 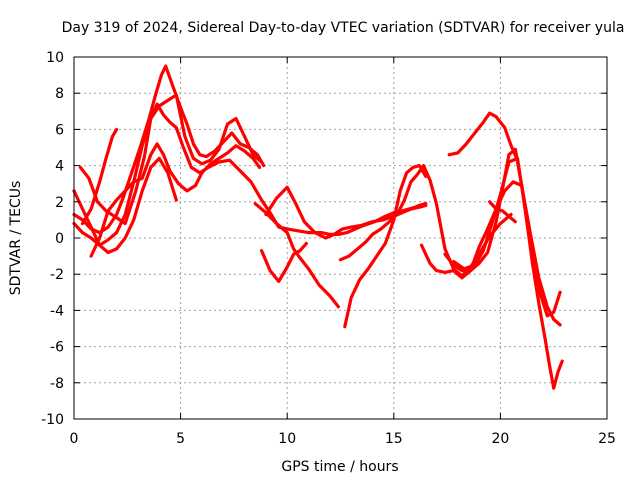 I want to click on x-tick-label: 20, so click(x=500, y=439).